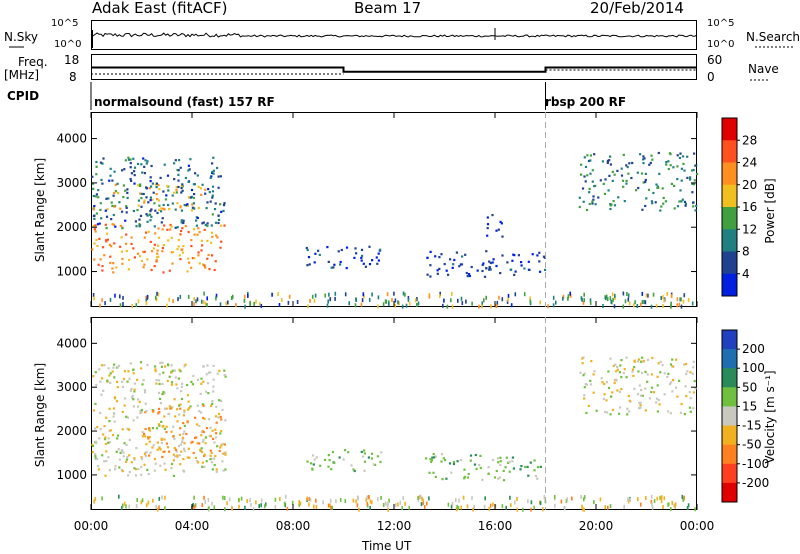  Describe the element at coordinates (71, 139) in the screenshot. I see `ytick-label: 4000` at that location.